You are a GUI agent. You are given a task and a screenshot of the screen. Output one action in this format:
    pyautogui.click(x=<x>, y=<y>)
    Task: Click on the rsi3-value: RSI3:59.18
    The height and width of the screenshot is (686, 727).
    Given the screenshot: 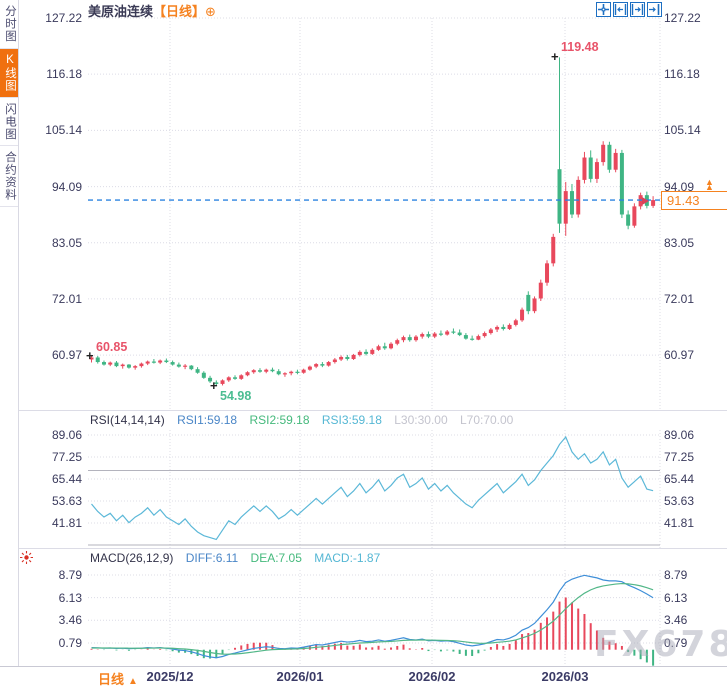 What is the action you would take?
    pyautogui.click(x=351, y=420)
    